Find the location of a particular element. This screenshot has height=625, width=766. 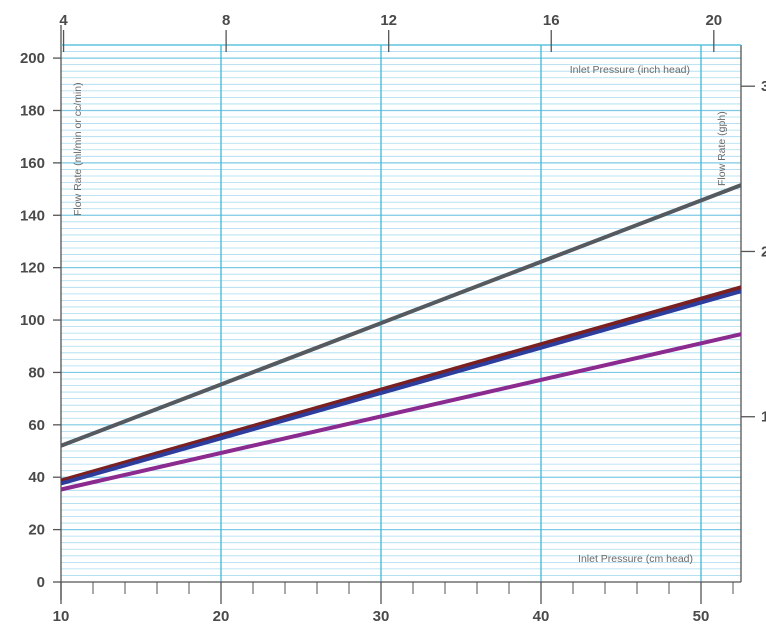

y-right-axis-title: Flow Rate (gph) is located at coordinates (722, 148).